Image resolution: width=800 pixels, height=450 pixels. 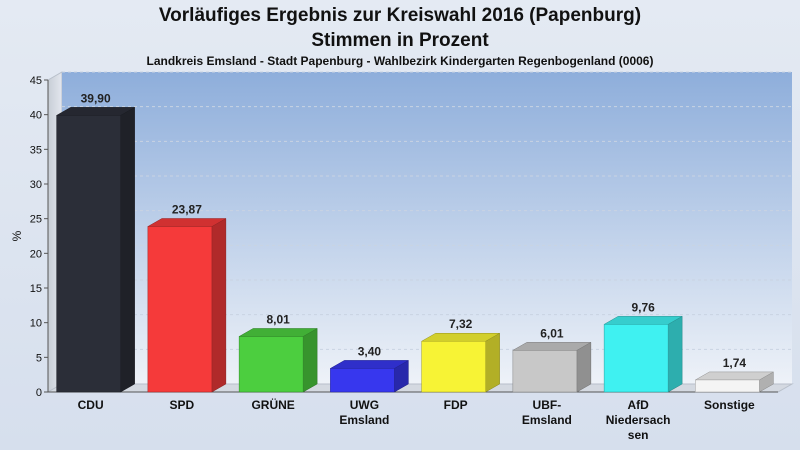 I want to click on value-label: 23,87, so click(x=187, y=210).